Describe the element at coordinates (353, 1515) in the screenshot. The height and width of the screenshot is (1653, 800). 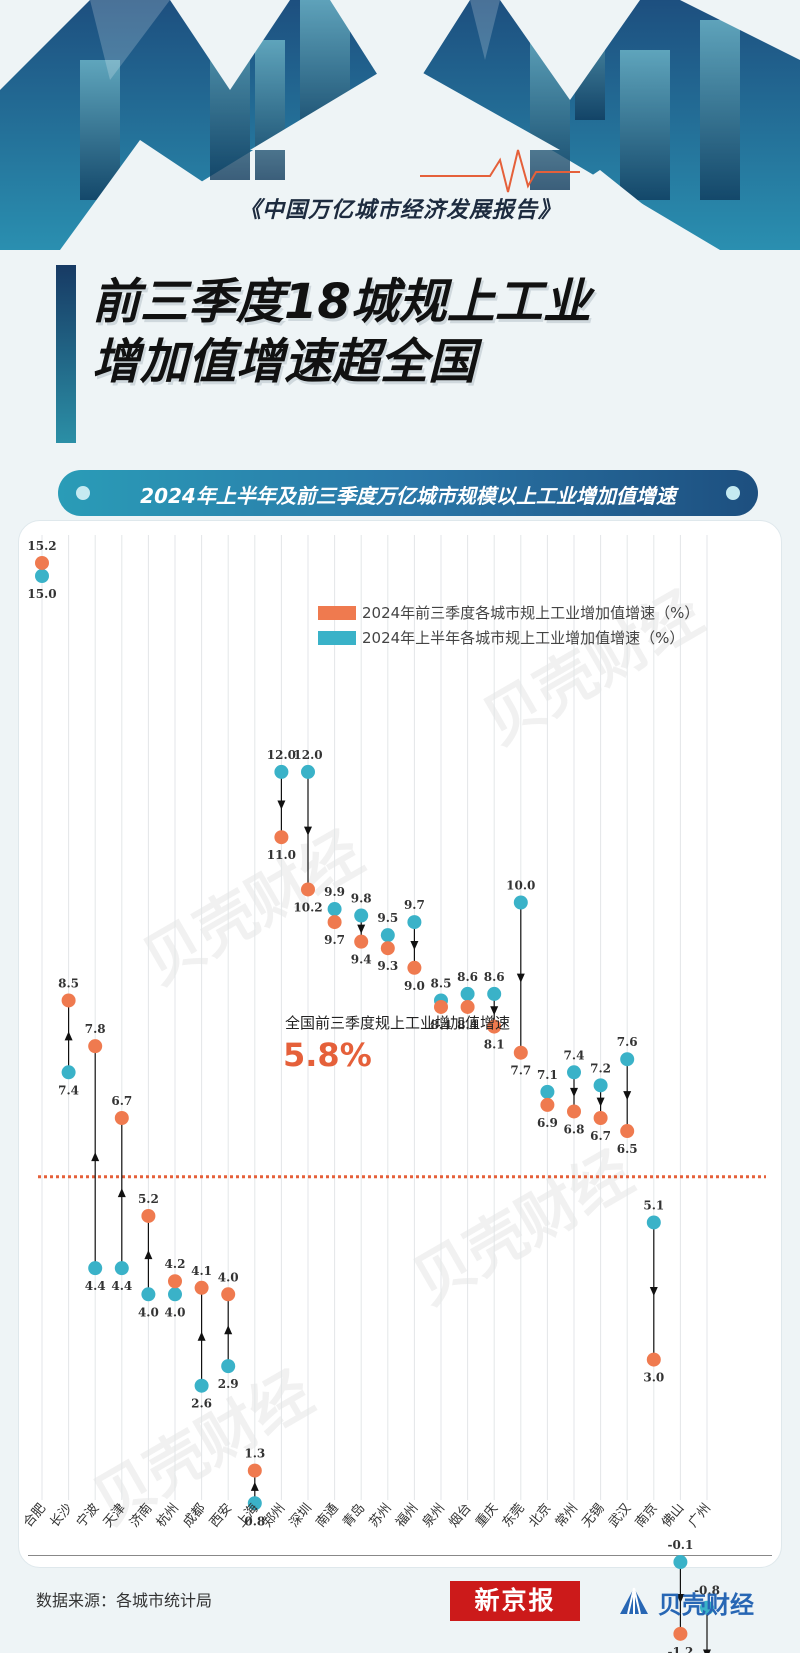
I see `category-label: 青岛` at that location.